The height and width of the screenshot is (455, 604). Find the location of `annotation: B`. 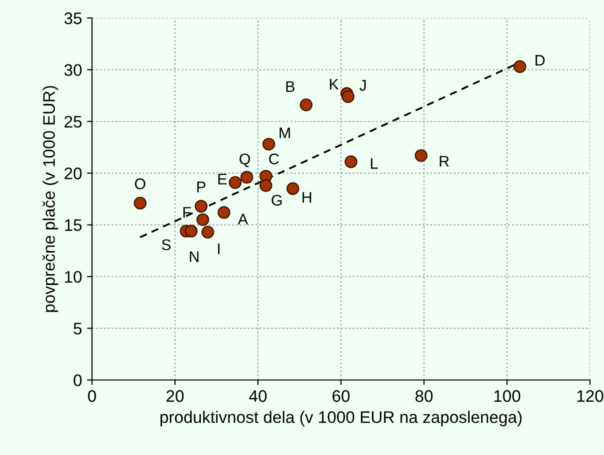

annotation: B is located at coordinates (290, 86).